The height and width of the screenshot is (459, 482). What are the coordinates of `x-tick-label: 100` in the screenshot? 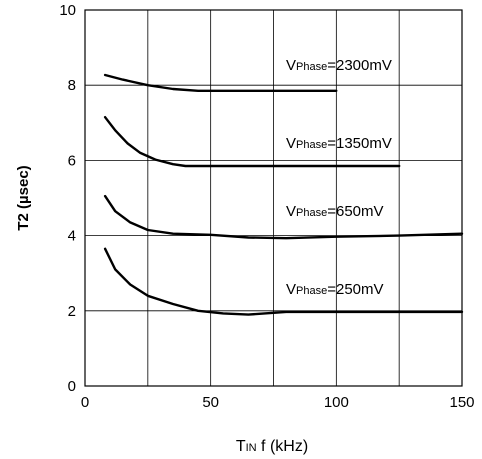 It's located at (336, 402).